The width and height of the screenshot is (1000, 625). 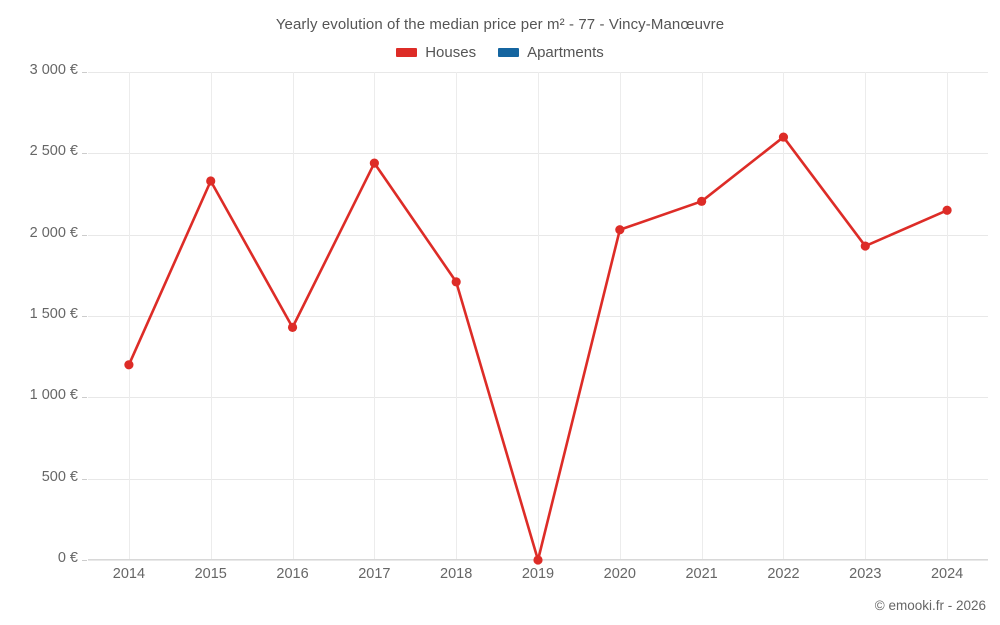 I want to click on gridline-2017, so click(x=375, y=316).